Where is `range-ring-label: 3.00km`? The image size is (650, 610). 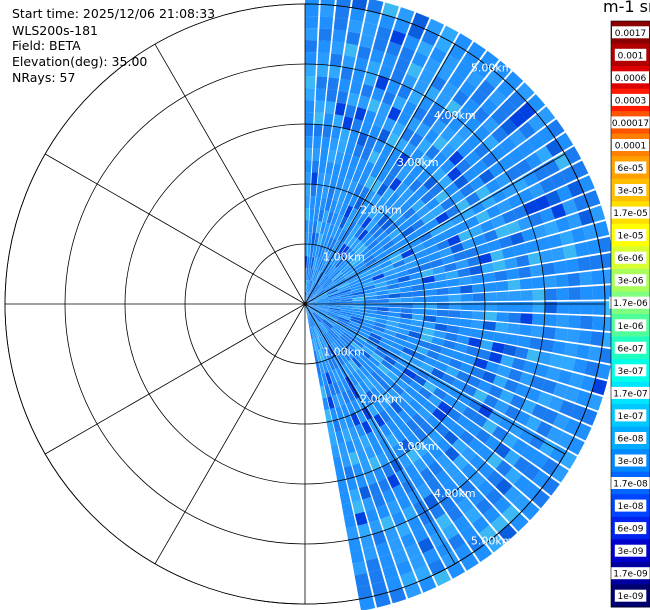
range-ring-label: 3.00km is located at coordinates (418, 446).